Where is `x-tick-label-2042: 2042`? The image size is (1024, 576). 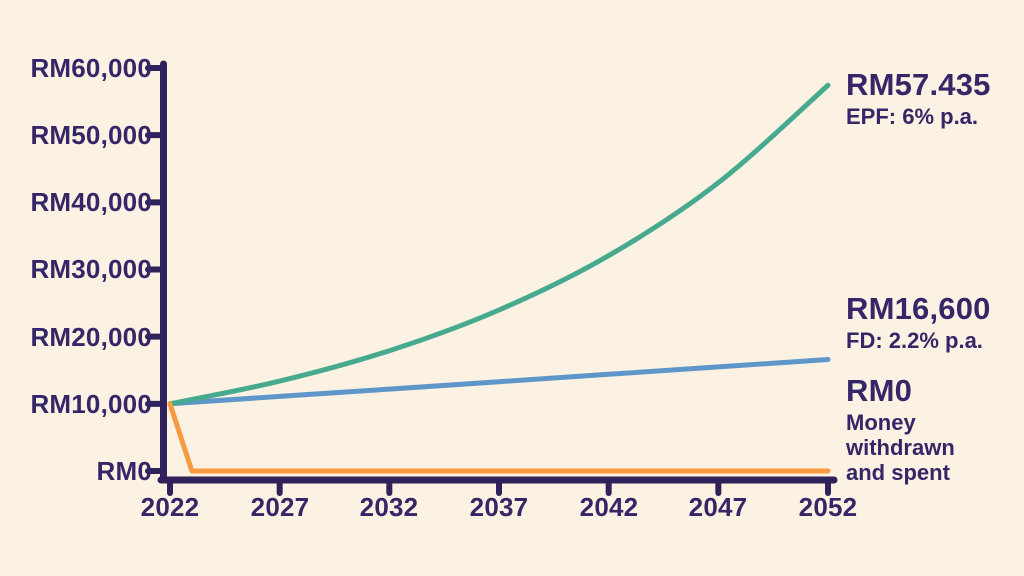 x-tick-label-2042: 2042 is located at coordinates (609, 507).